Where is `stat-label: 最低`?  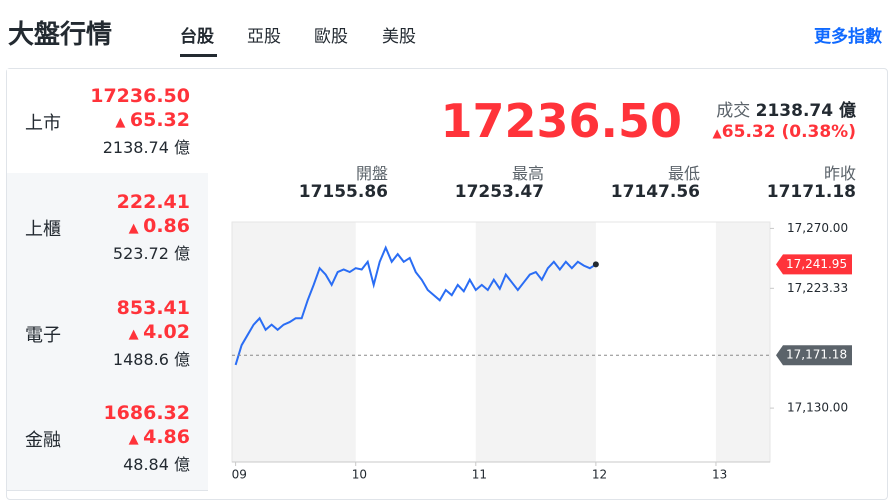
stat-label: 最低 is located at coordinates (683, 173).